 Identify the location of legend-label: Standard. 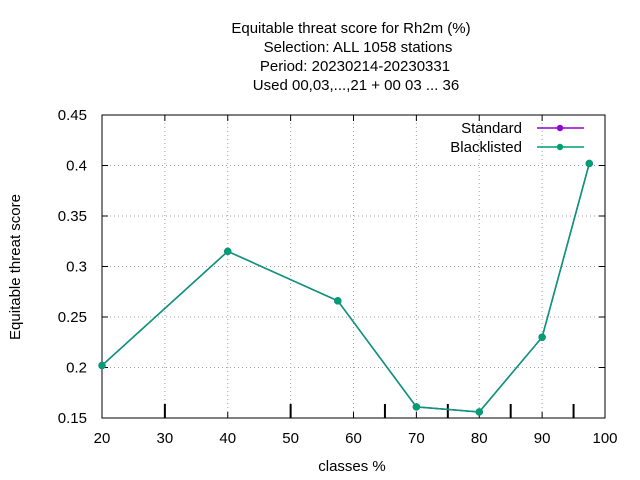
(491, 128).